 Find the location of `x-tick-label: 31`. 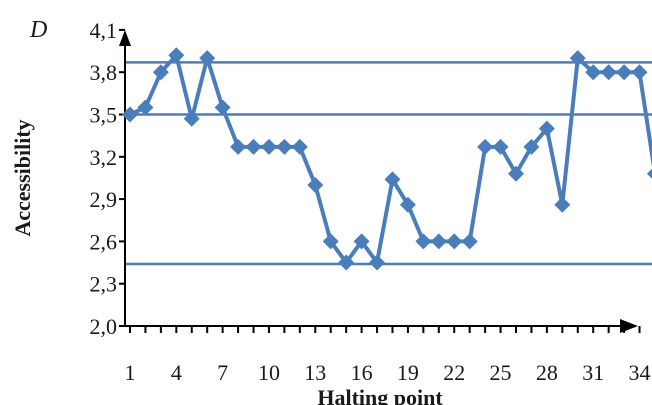

x-tick-label: 31 is located at coordinates (593, 372).